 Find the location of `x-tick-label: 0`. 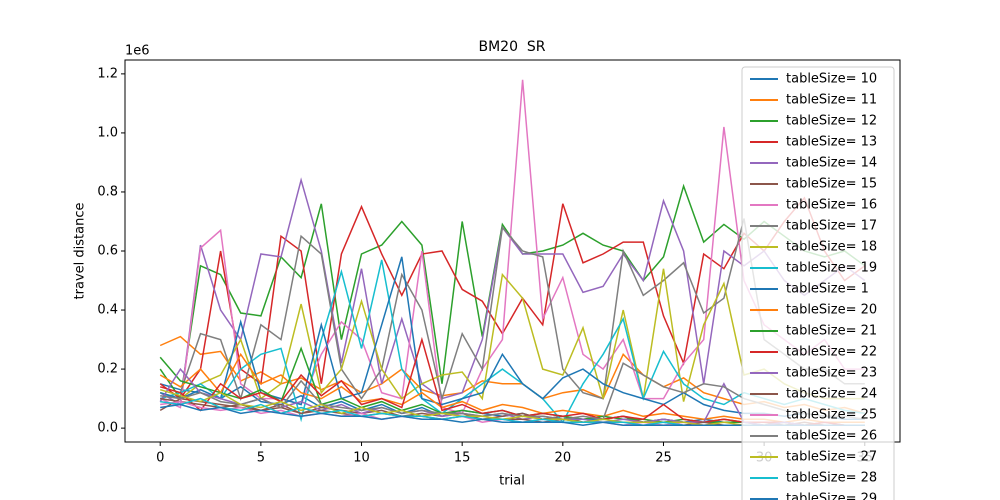

x-tick-label: 0 is located at coordinates (160, 458).